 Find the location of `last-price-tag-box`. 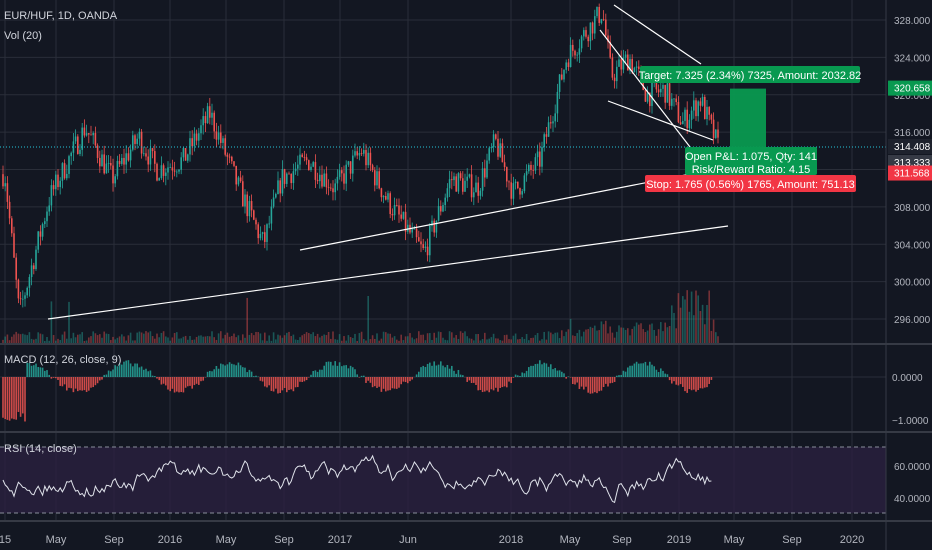

last-price-tag-box is located at coordinates (910, 147).